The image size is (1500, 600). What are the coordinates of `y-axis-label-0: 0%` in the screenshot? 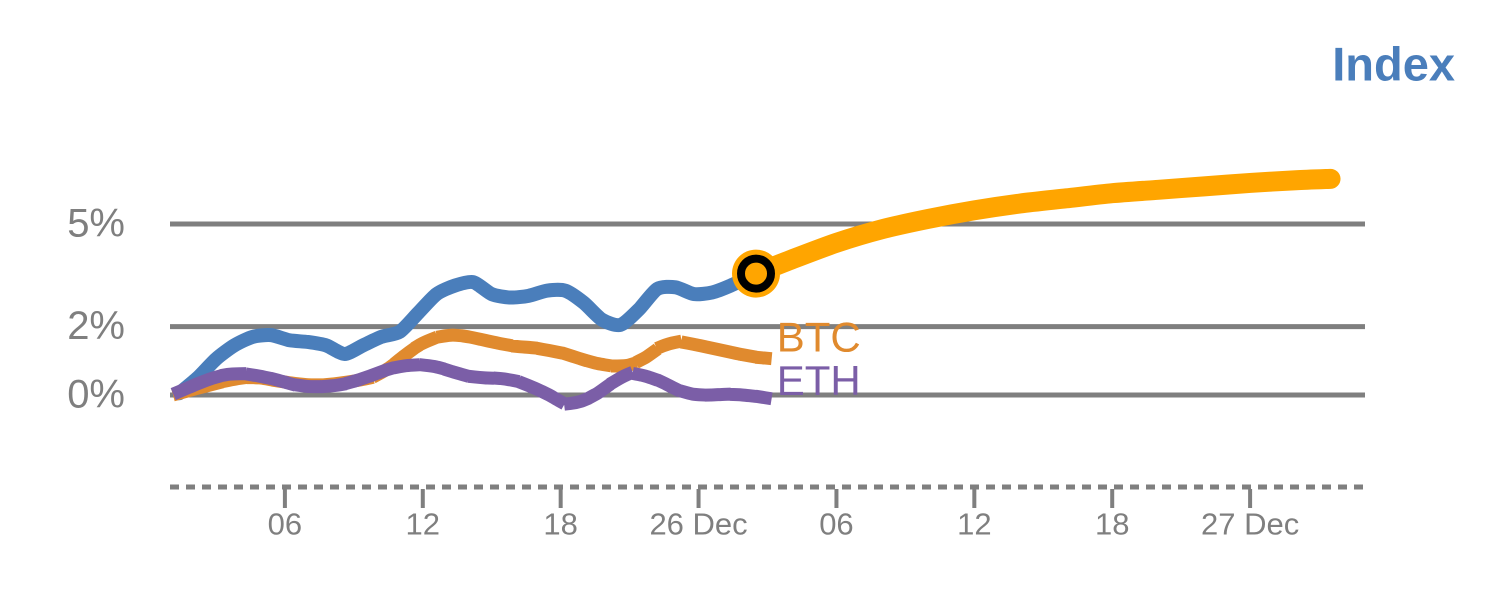 It's located at (96, 395).